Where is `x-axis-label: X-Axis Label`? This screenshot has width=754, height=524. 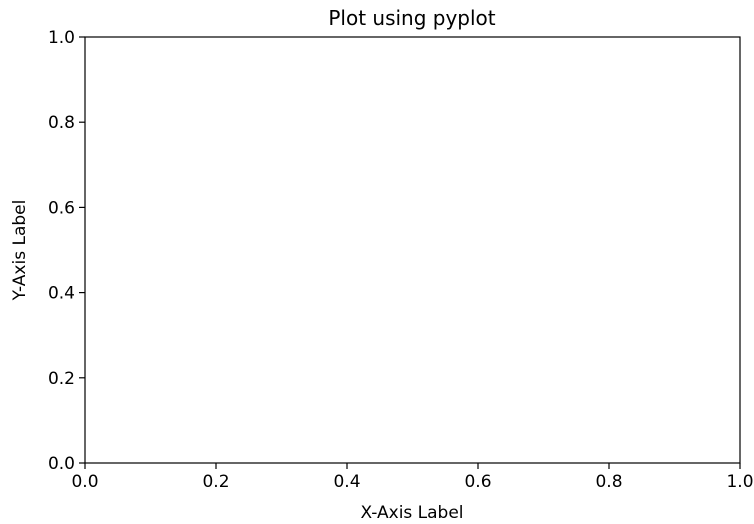
x-axis-label: X-Axis Label is located at coordinates (411, 513).